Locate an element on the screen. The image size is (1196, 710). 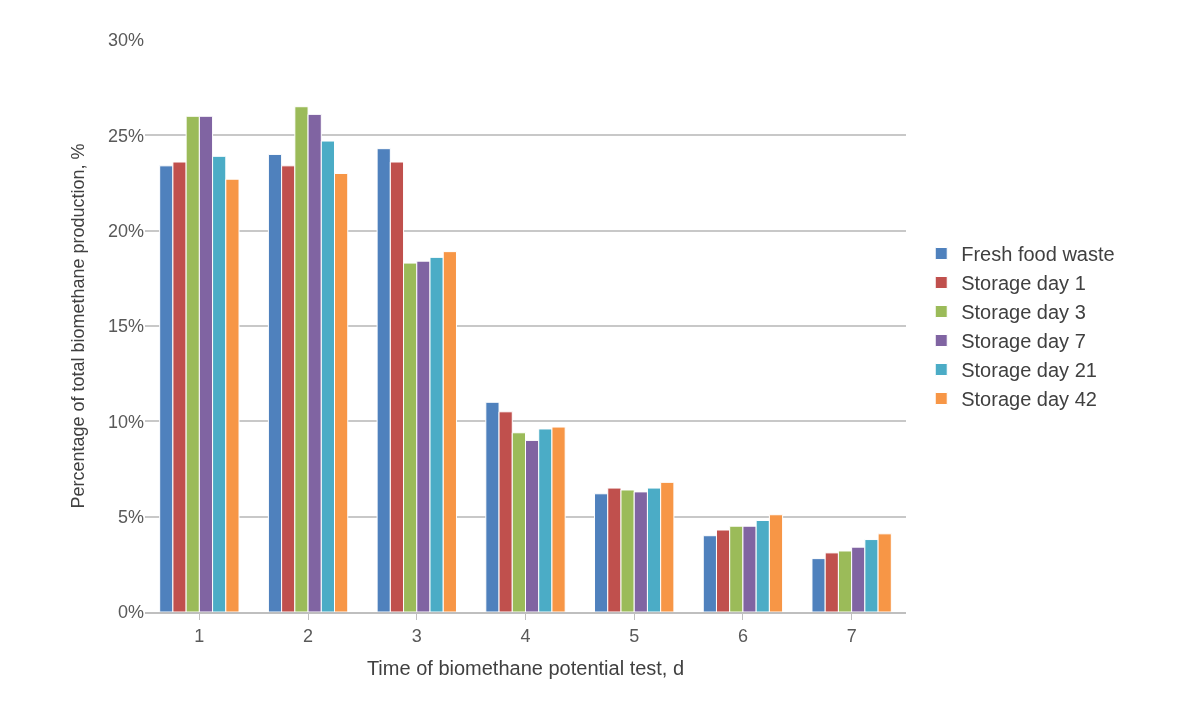
y-tick-label: 20% is located at coordinates (125, 230).